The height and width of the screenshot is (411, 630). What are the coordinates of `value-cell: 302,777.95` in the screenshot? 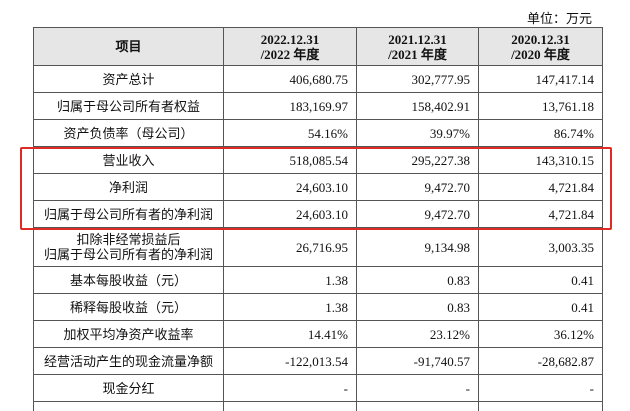 It's located at (417, 79).